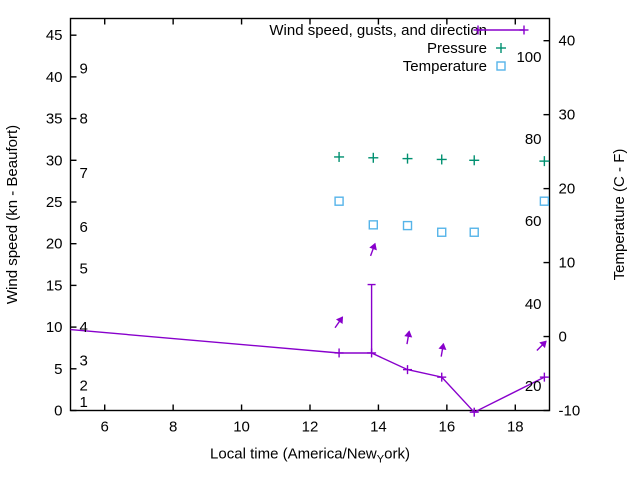  I want to click on legend-sample-marker, so click(501, 66).